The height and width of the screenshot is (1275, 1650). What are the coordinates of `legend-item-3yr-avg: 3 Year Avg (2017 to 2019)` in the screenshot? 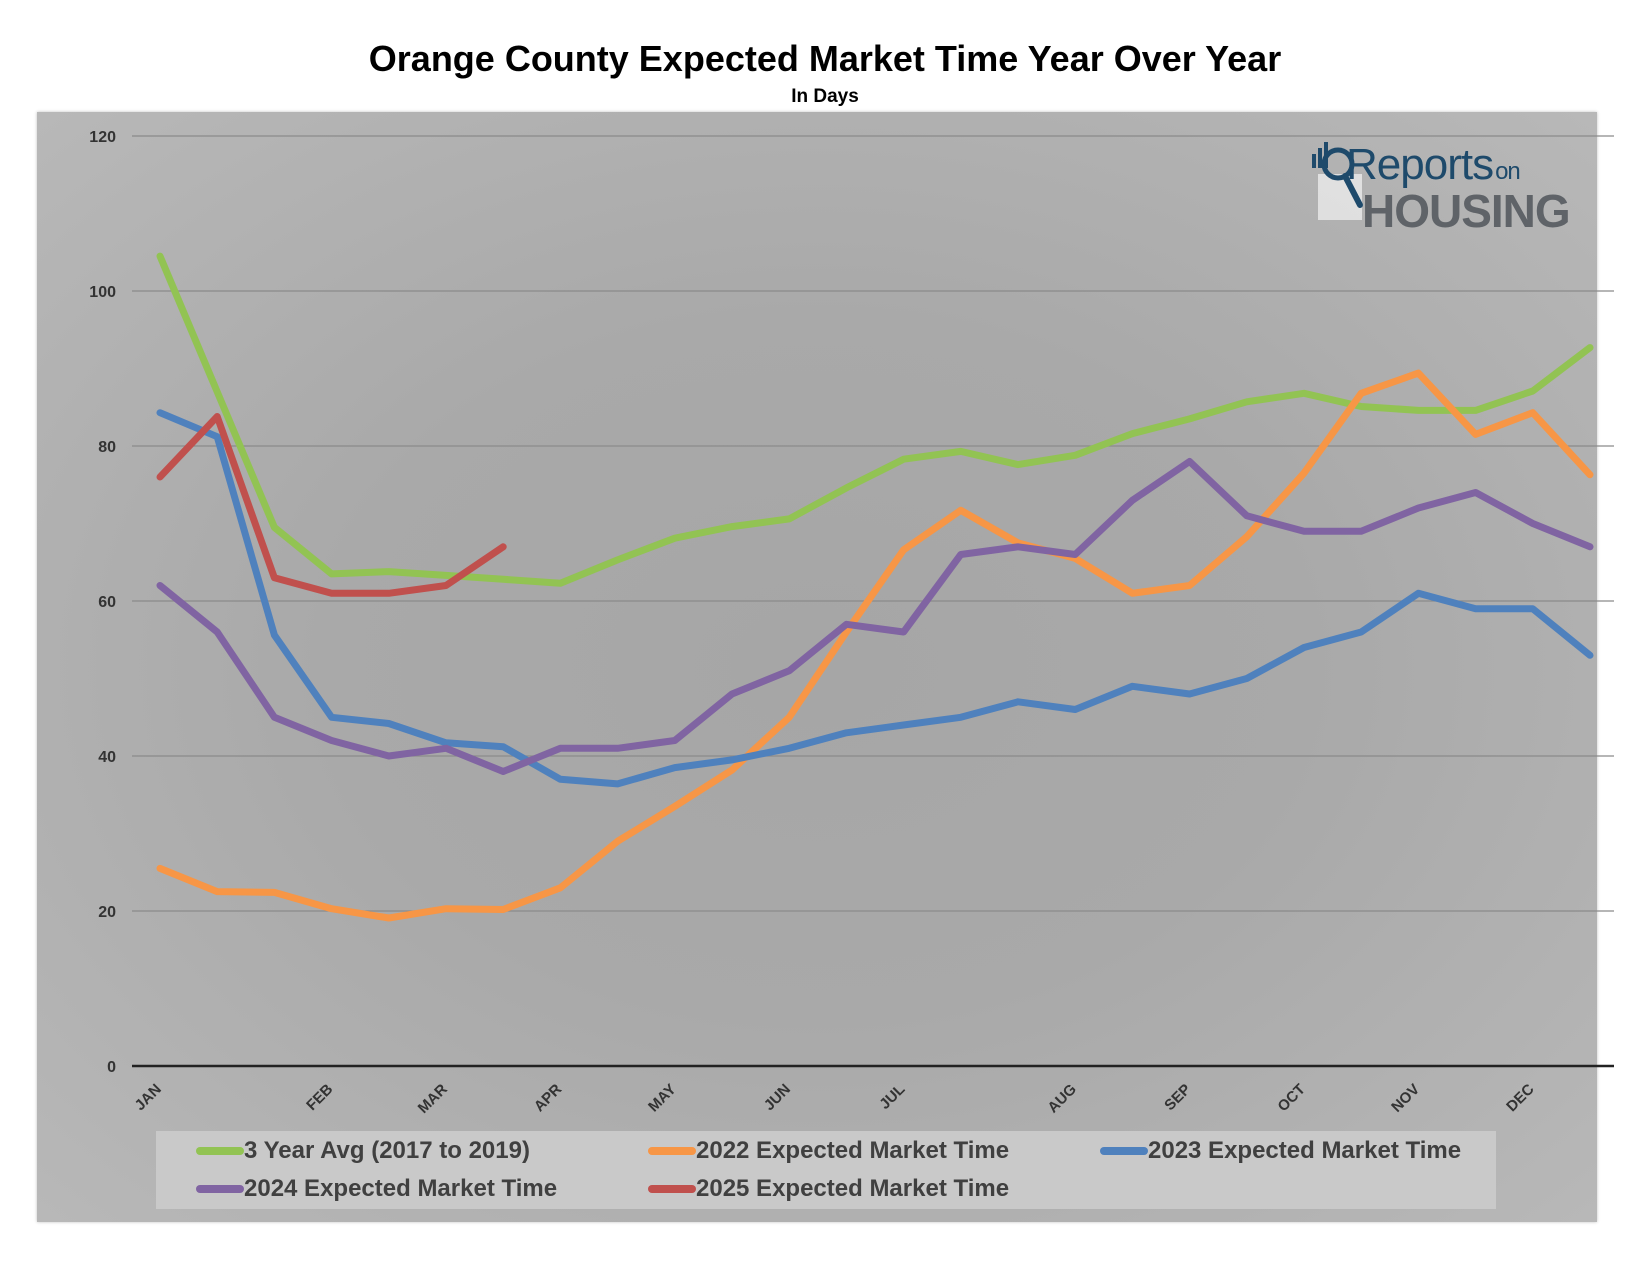 It's located at (363, 1151).